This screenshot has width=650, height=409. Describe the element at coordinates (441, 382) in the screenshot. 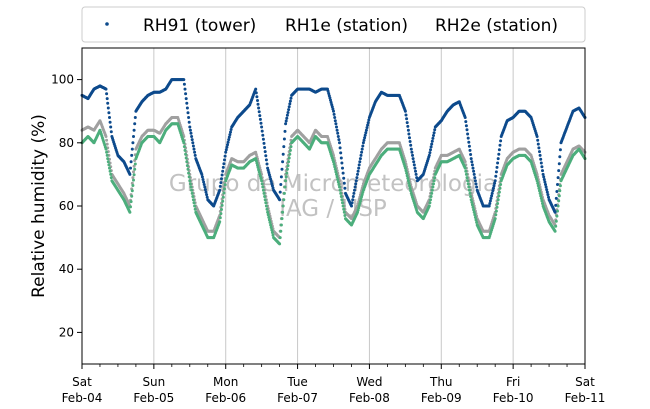

I see `x-tick-label-day: Thu` at that location.